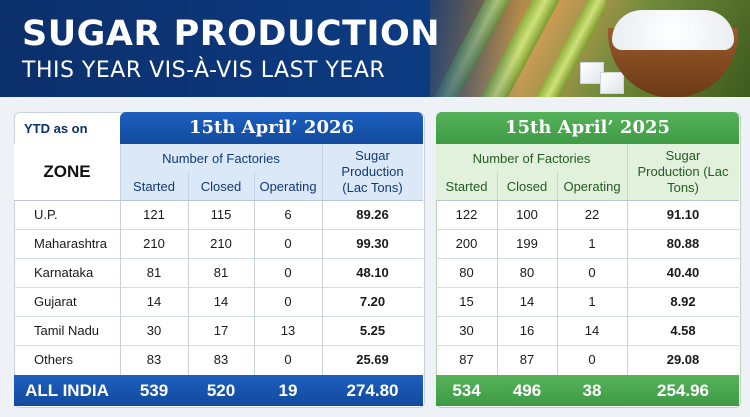 The height and width of the screenshot is (417, 750). I want to click on table-cell-2026: 7.20, so click(372, 301).